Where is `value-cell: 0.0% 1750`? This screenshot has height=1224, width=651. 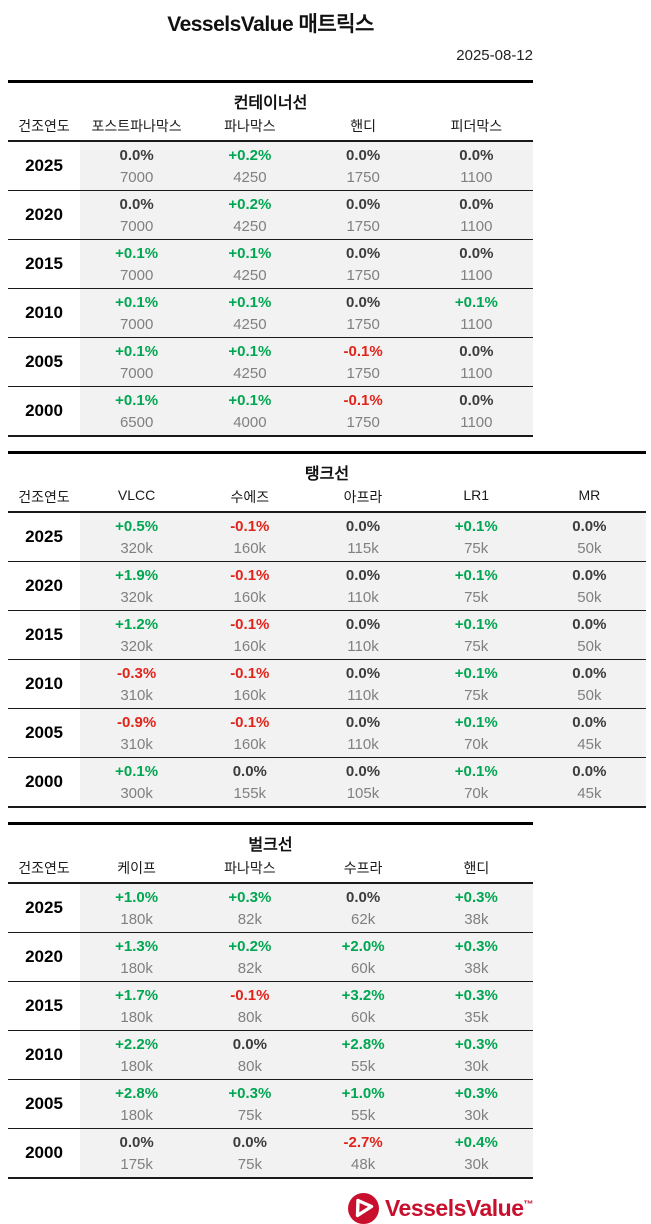 value-cell: 0.0% 1750 is located at coordinates (363, 313).